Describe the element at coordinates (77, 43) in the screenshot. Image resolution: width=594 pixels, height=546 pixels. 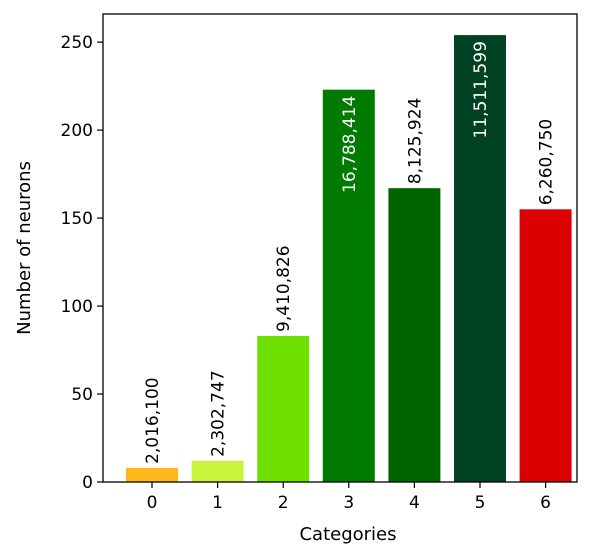
I see `y-tick-label: 250` at that location.